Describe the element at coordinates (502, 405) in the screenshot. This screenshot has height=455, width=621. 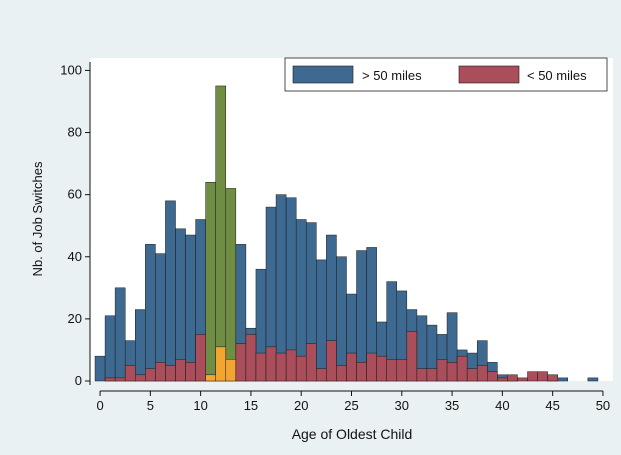
I see `x-tick-label: 40` at that location.